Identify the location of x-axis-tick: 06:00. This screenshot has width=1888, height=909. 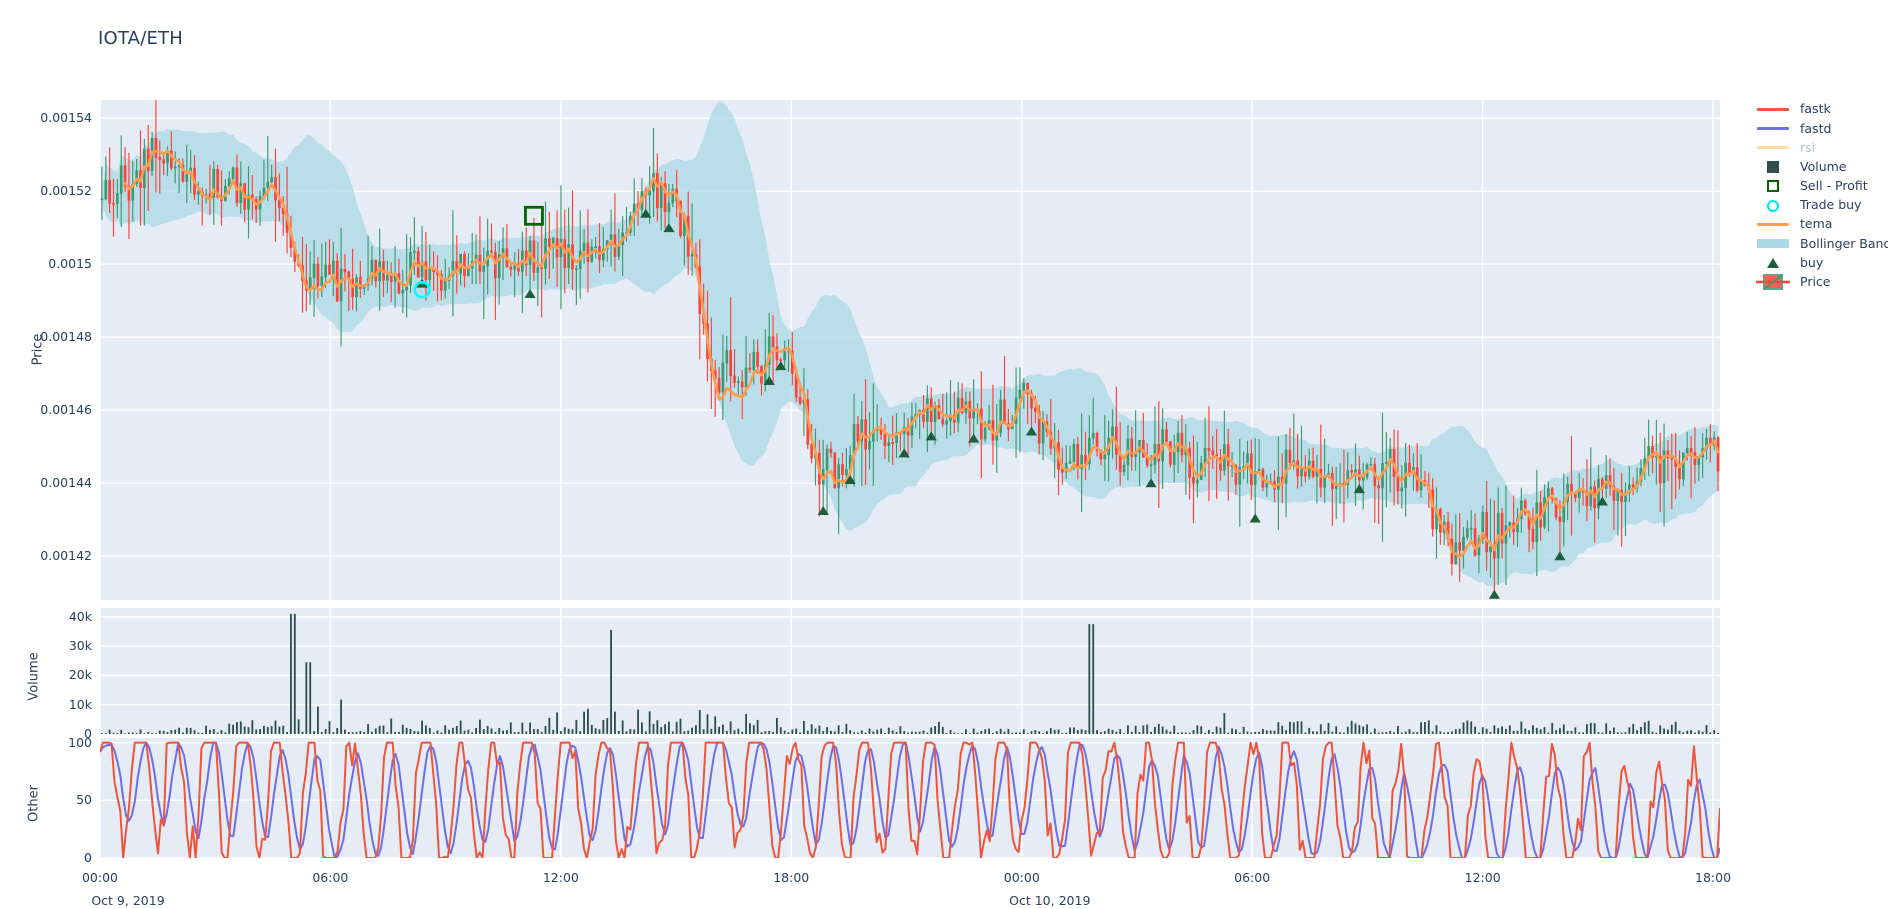
(330, 877).